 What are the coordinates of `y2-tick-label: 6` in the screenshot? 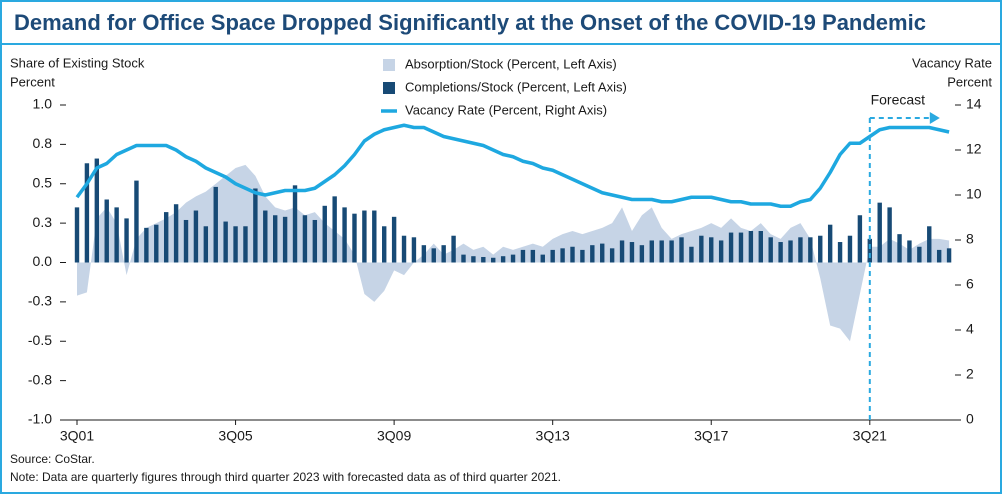 It's located at (970, 284).